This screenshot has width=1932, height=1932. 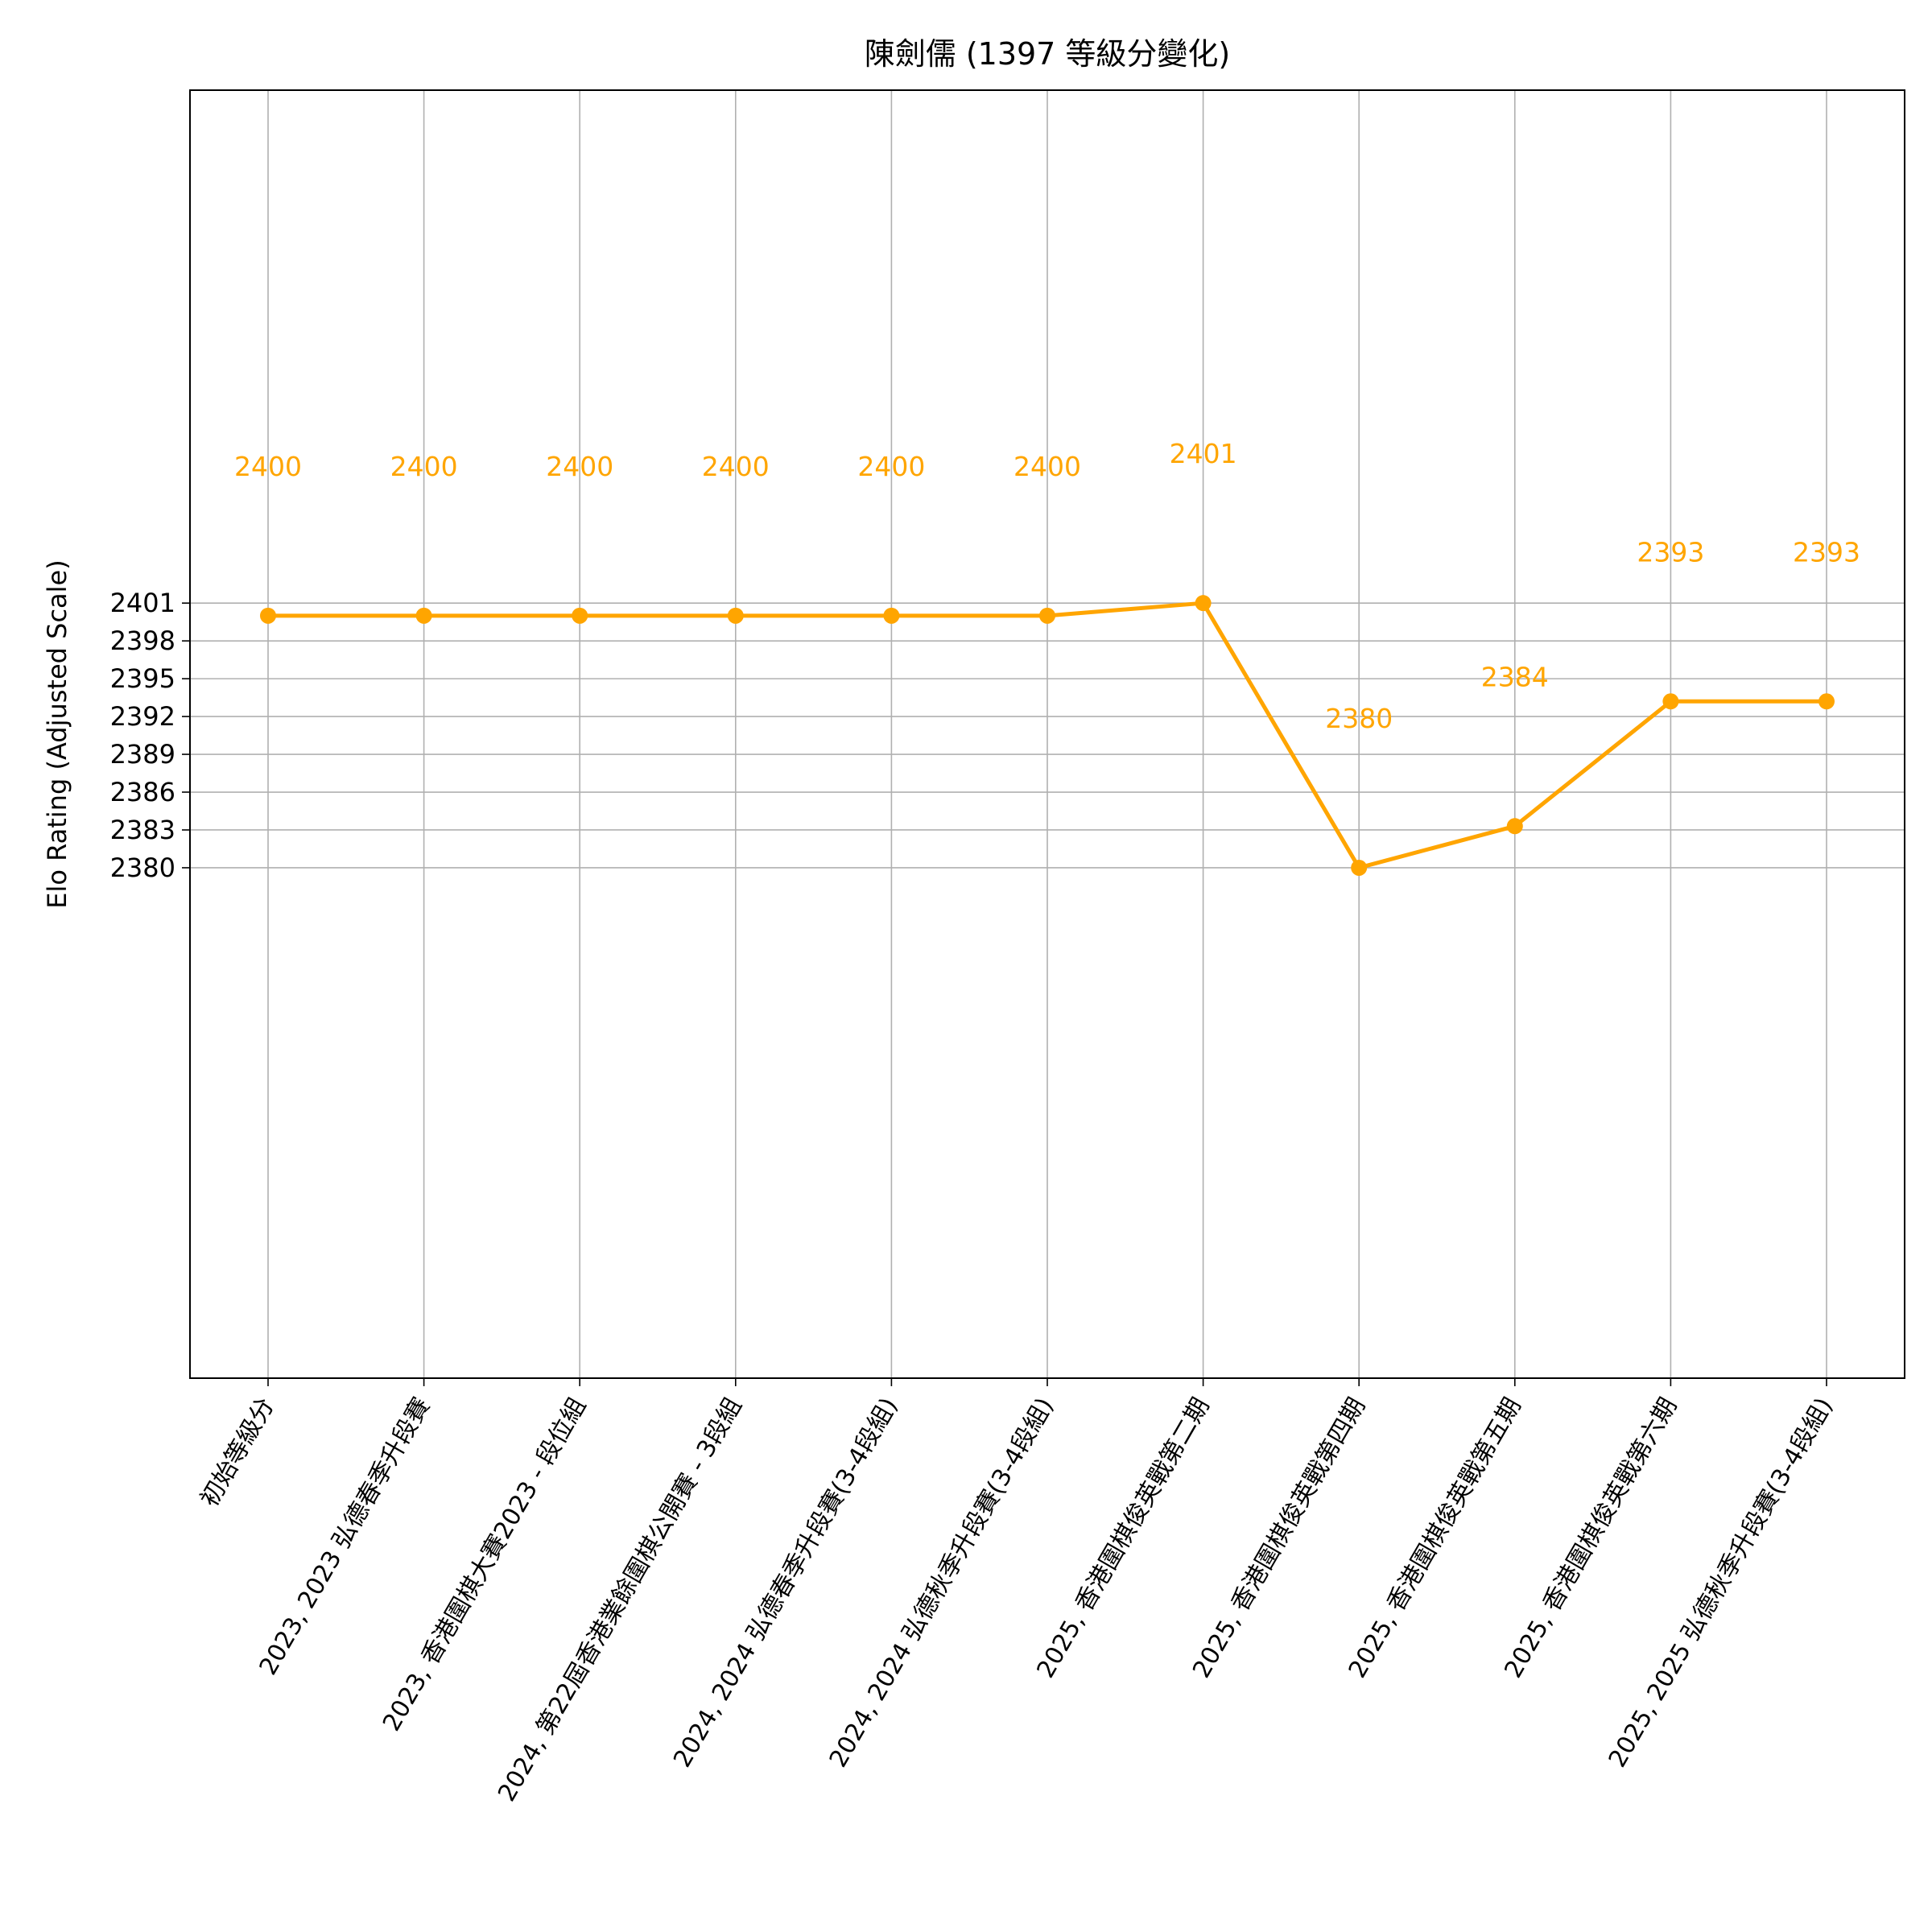 What do you see at coordinates (57, 733) in the screenshot?
I see `y-axis-label: Elo Rating (Adjusted Scale)` at bounding box center [57, 733].